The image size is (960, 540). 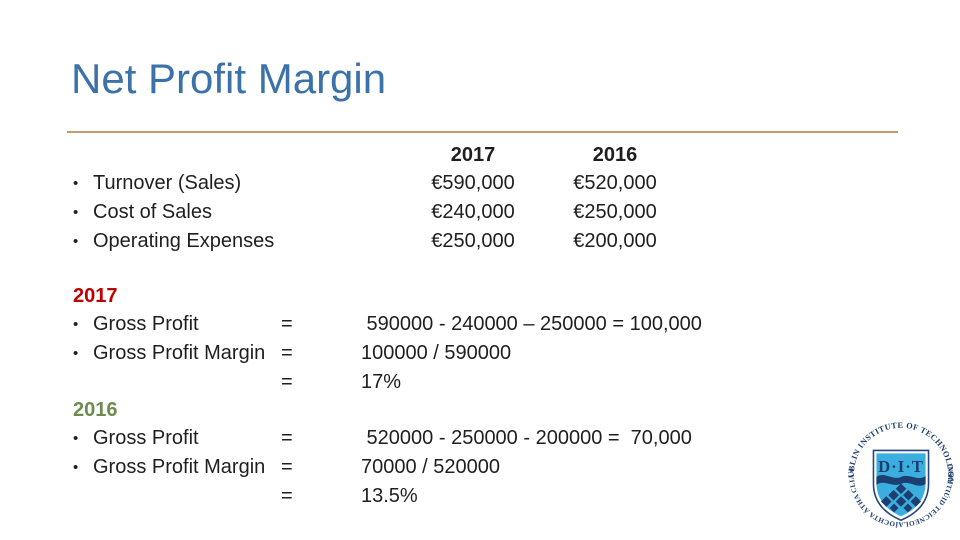 What do you see at coordinates (146, 324) in the screenshot?
I see `row-label-gross-profit-2017: Gross Profit` at bounding box center [146, 324].